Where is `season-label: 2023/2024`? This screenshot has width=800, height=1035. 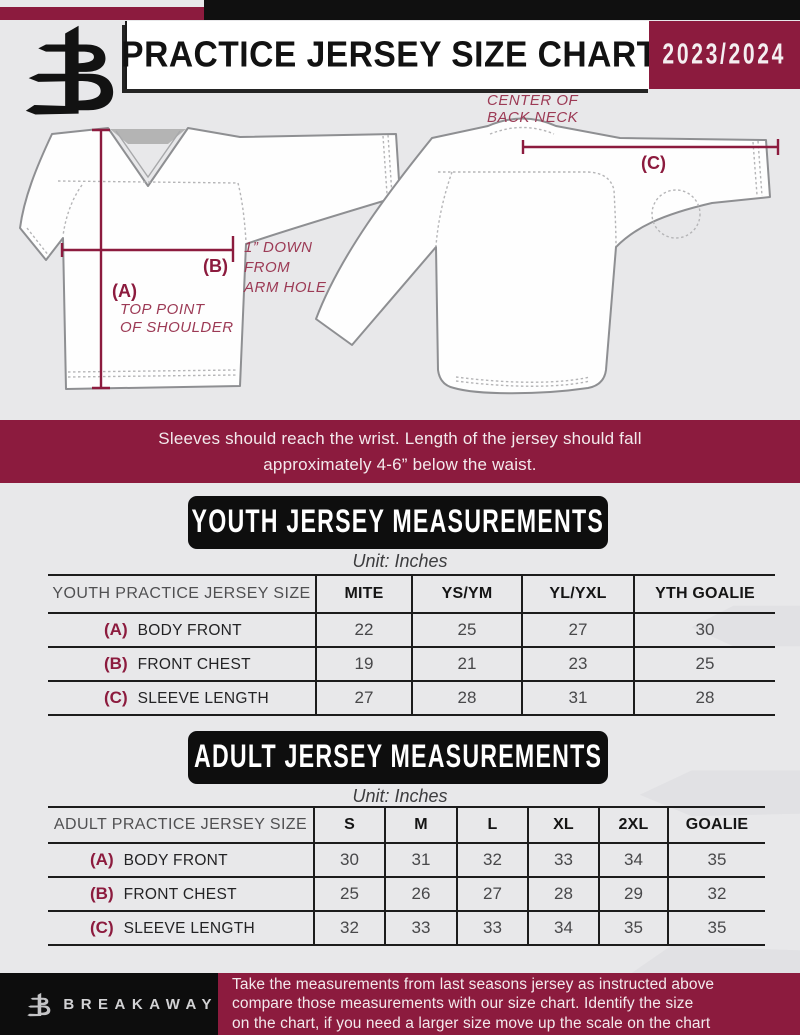
season-label: 2023/2024 is located at coordinates (724, 54).